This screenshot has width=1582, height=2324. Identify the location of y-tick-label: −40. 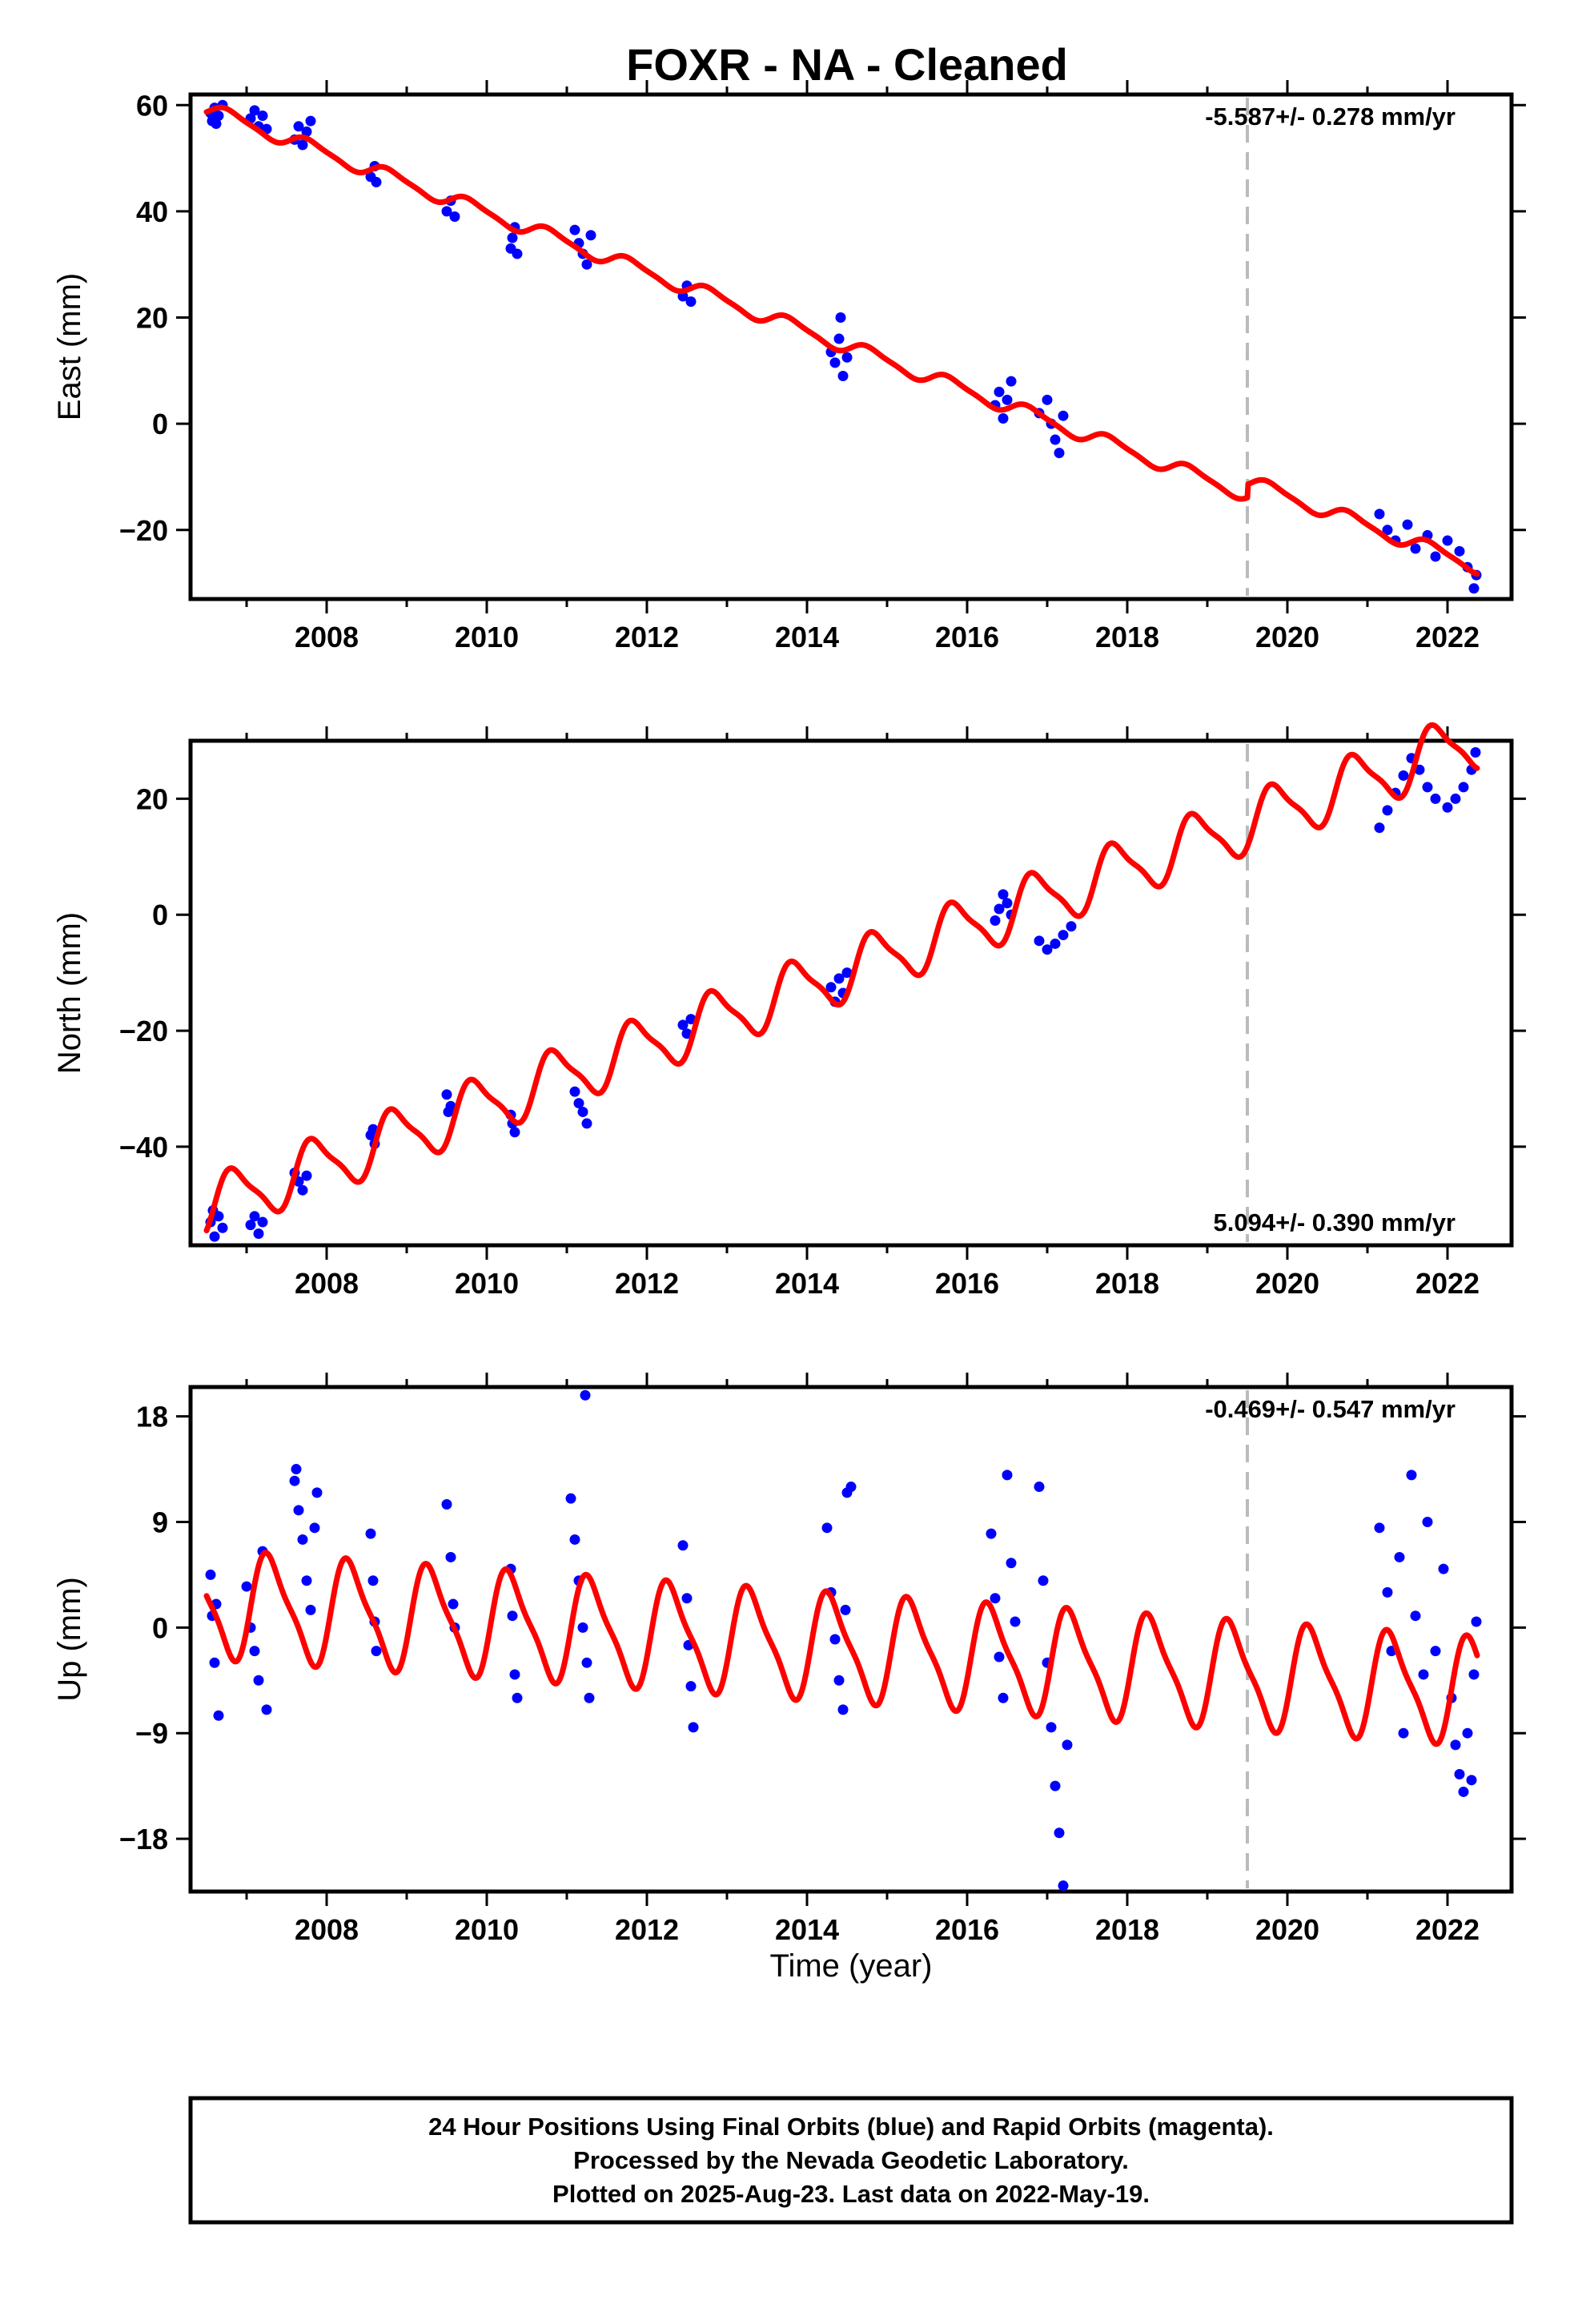
(144, 1147).